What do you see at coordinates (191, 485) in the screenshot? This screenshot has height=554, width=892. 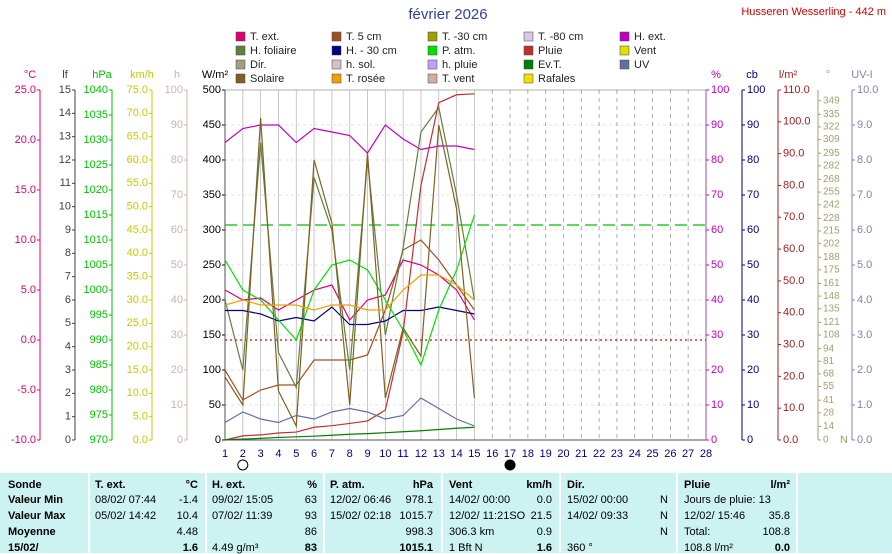 I see `table-cell: °C` at bounding box center [191, 485].